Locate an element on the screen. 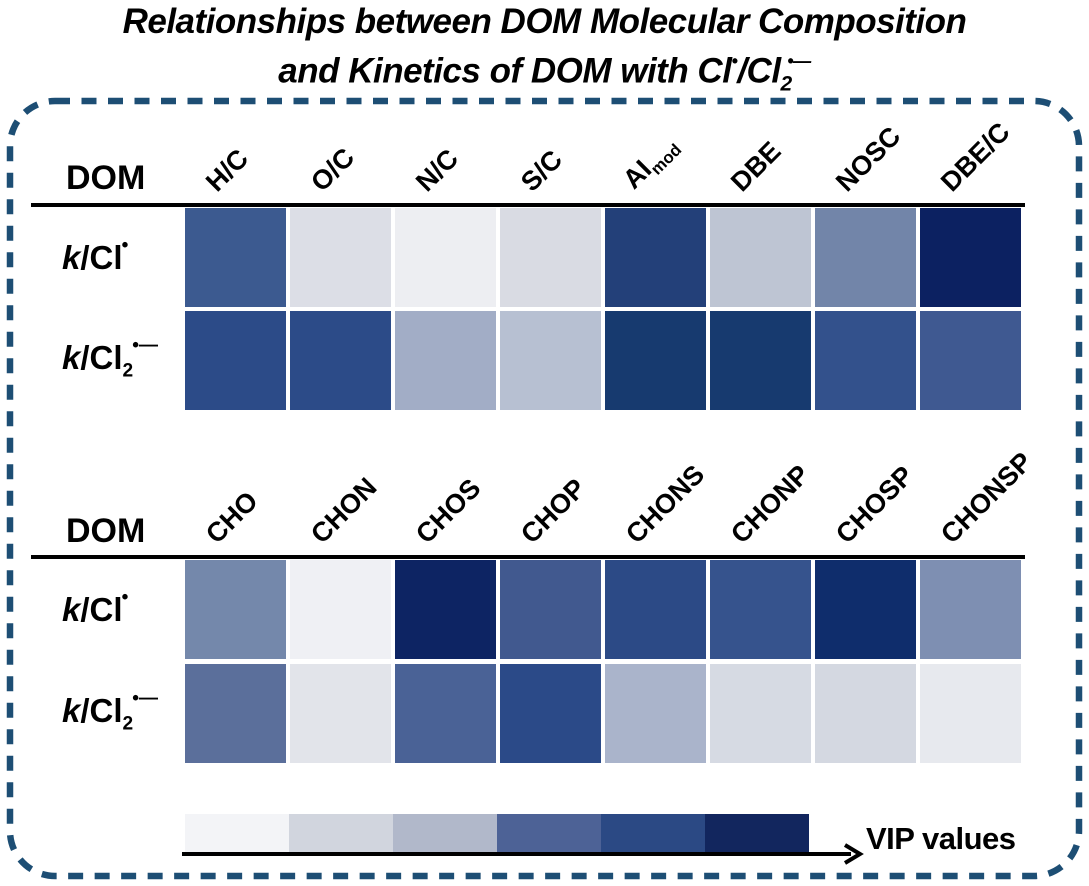 The image size is (1089, 886). vip-color-scale is located at coordinates (497, 833).